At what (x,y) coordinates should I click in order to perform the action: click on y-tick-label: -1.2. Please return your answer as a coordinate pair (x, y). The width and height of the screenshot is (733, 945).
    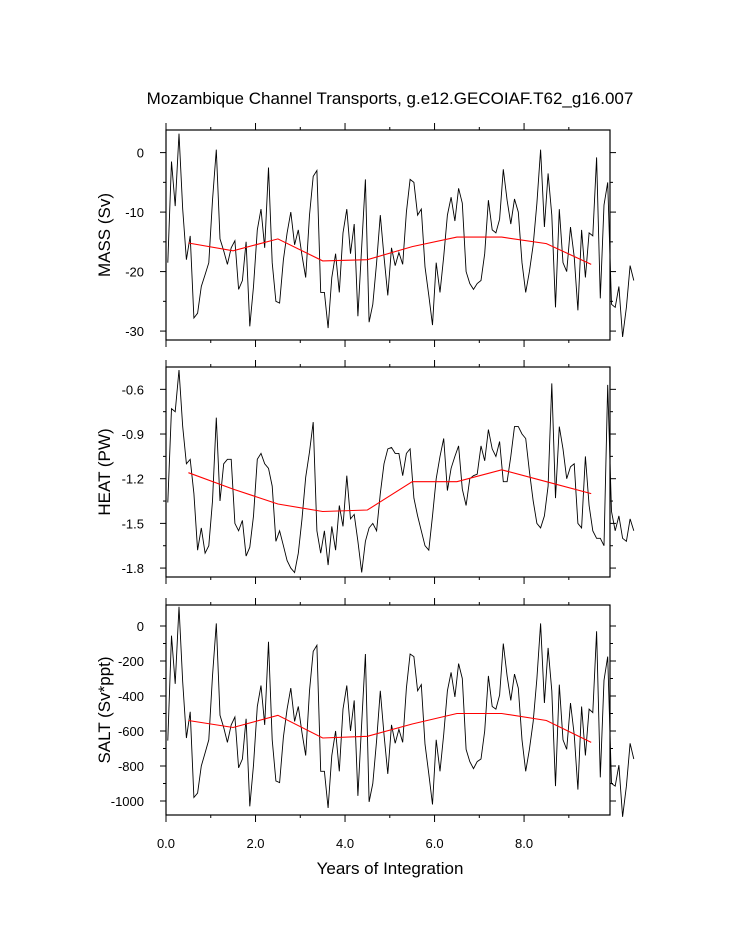
    Looking at the image, I should click on (133, 479).